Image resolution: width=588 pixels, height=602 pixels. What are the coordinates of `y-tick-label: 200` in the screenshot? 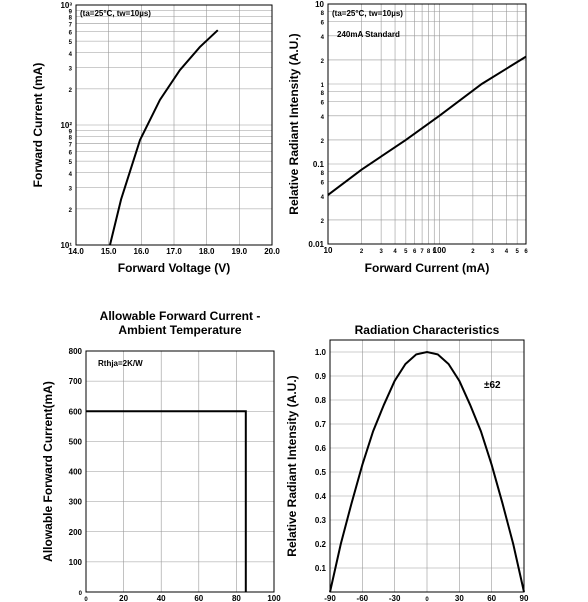 It's located at (76, 532).